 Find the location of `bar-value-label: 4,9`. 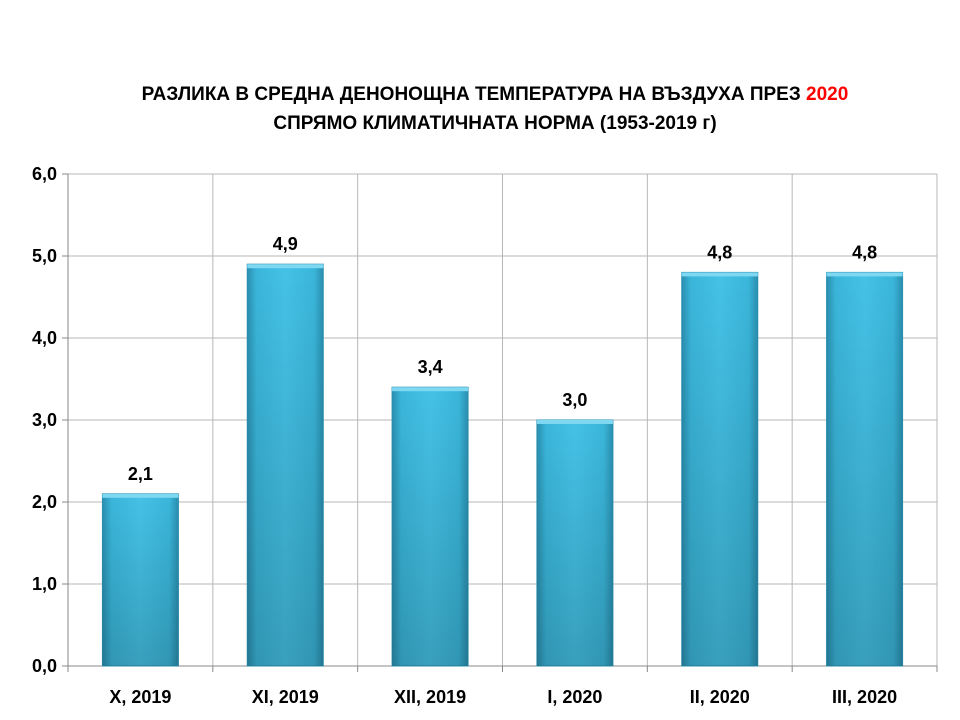

bar-value-label: 4,9 is located at coordinates (285, 244).